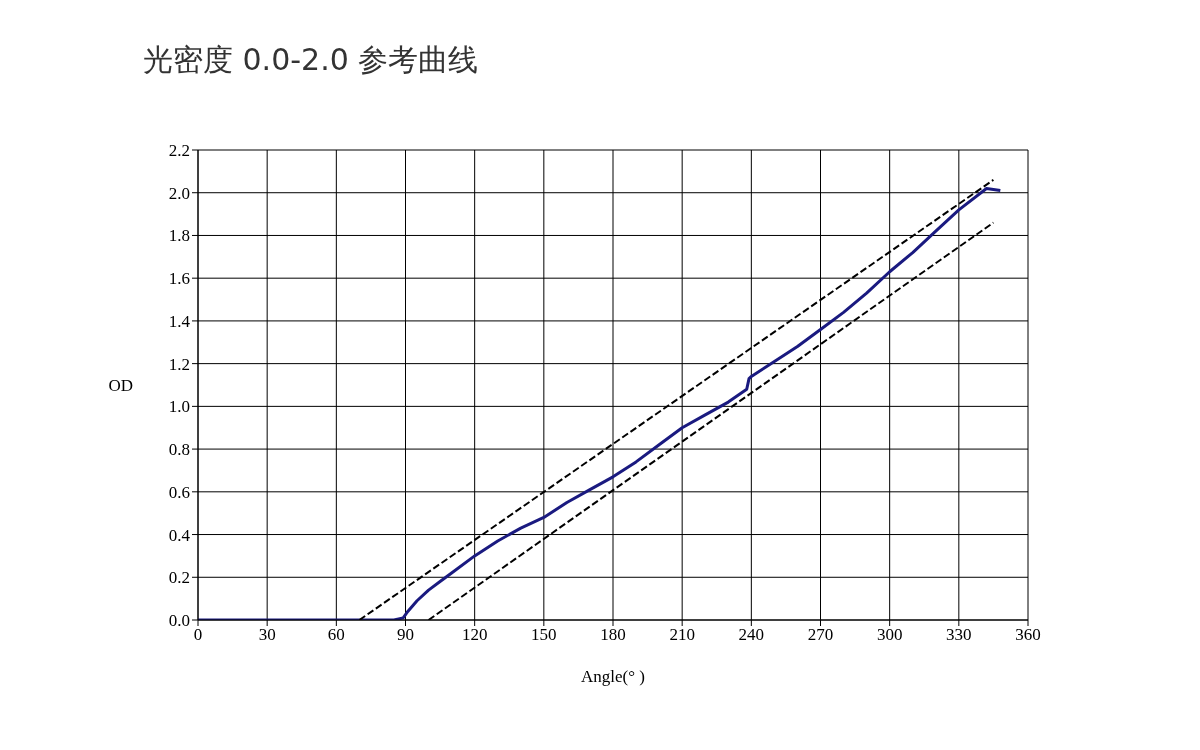 The image size is (1200, 750). What do you see at coordinates (959, 635) in the screenshot?
I see `x-tick-label: 330` at bounding box center [959, 635].